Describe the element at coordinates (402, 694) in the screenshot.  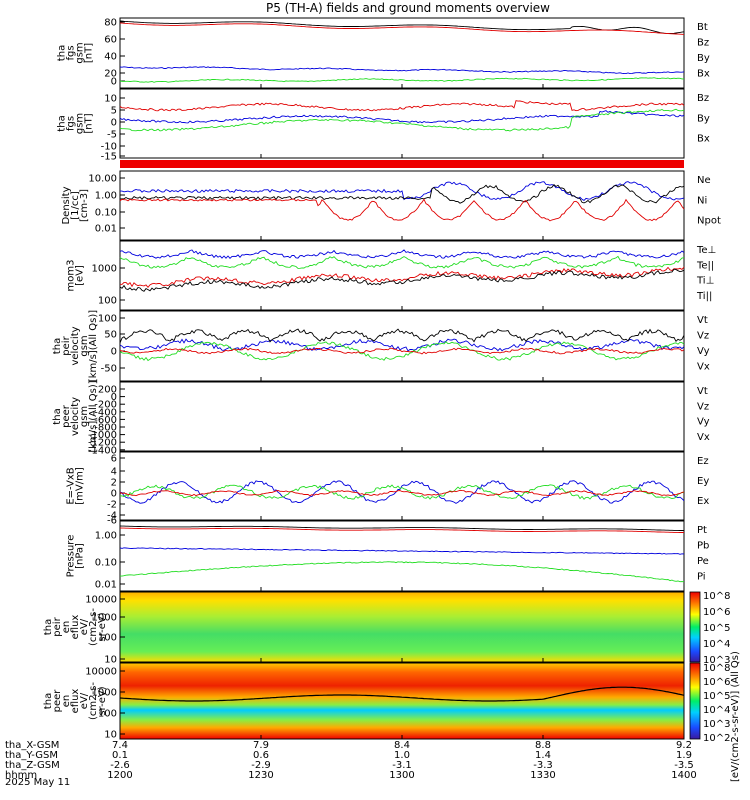
I see `trace-spacecraft-potential` at that location.